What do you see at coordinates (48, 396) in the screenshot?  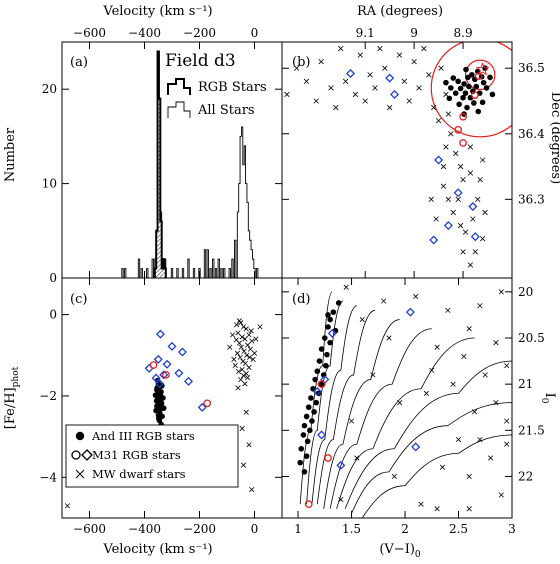 I see `panel-c-ytick-label: −2` at bounding box center [48, 396].